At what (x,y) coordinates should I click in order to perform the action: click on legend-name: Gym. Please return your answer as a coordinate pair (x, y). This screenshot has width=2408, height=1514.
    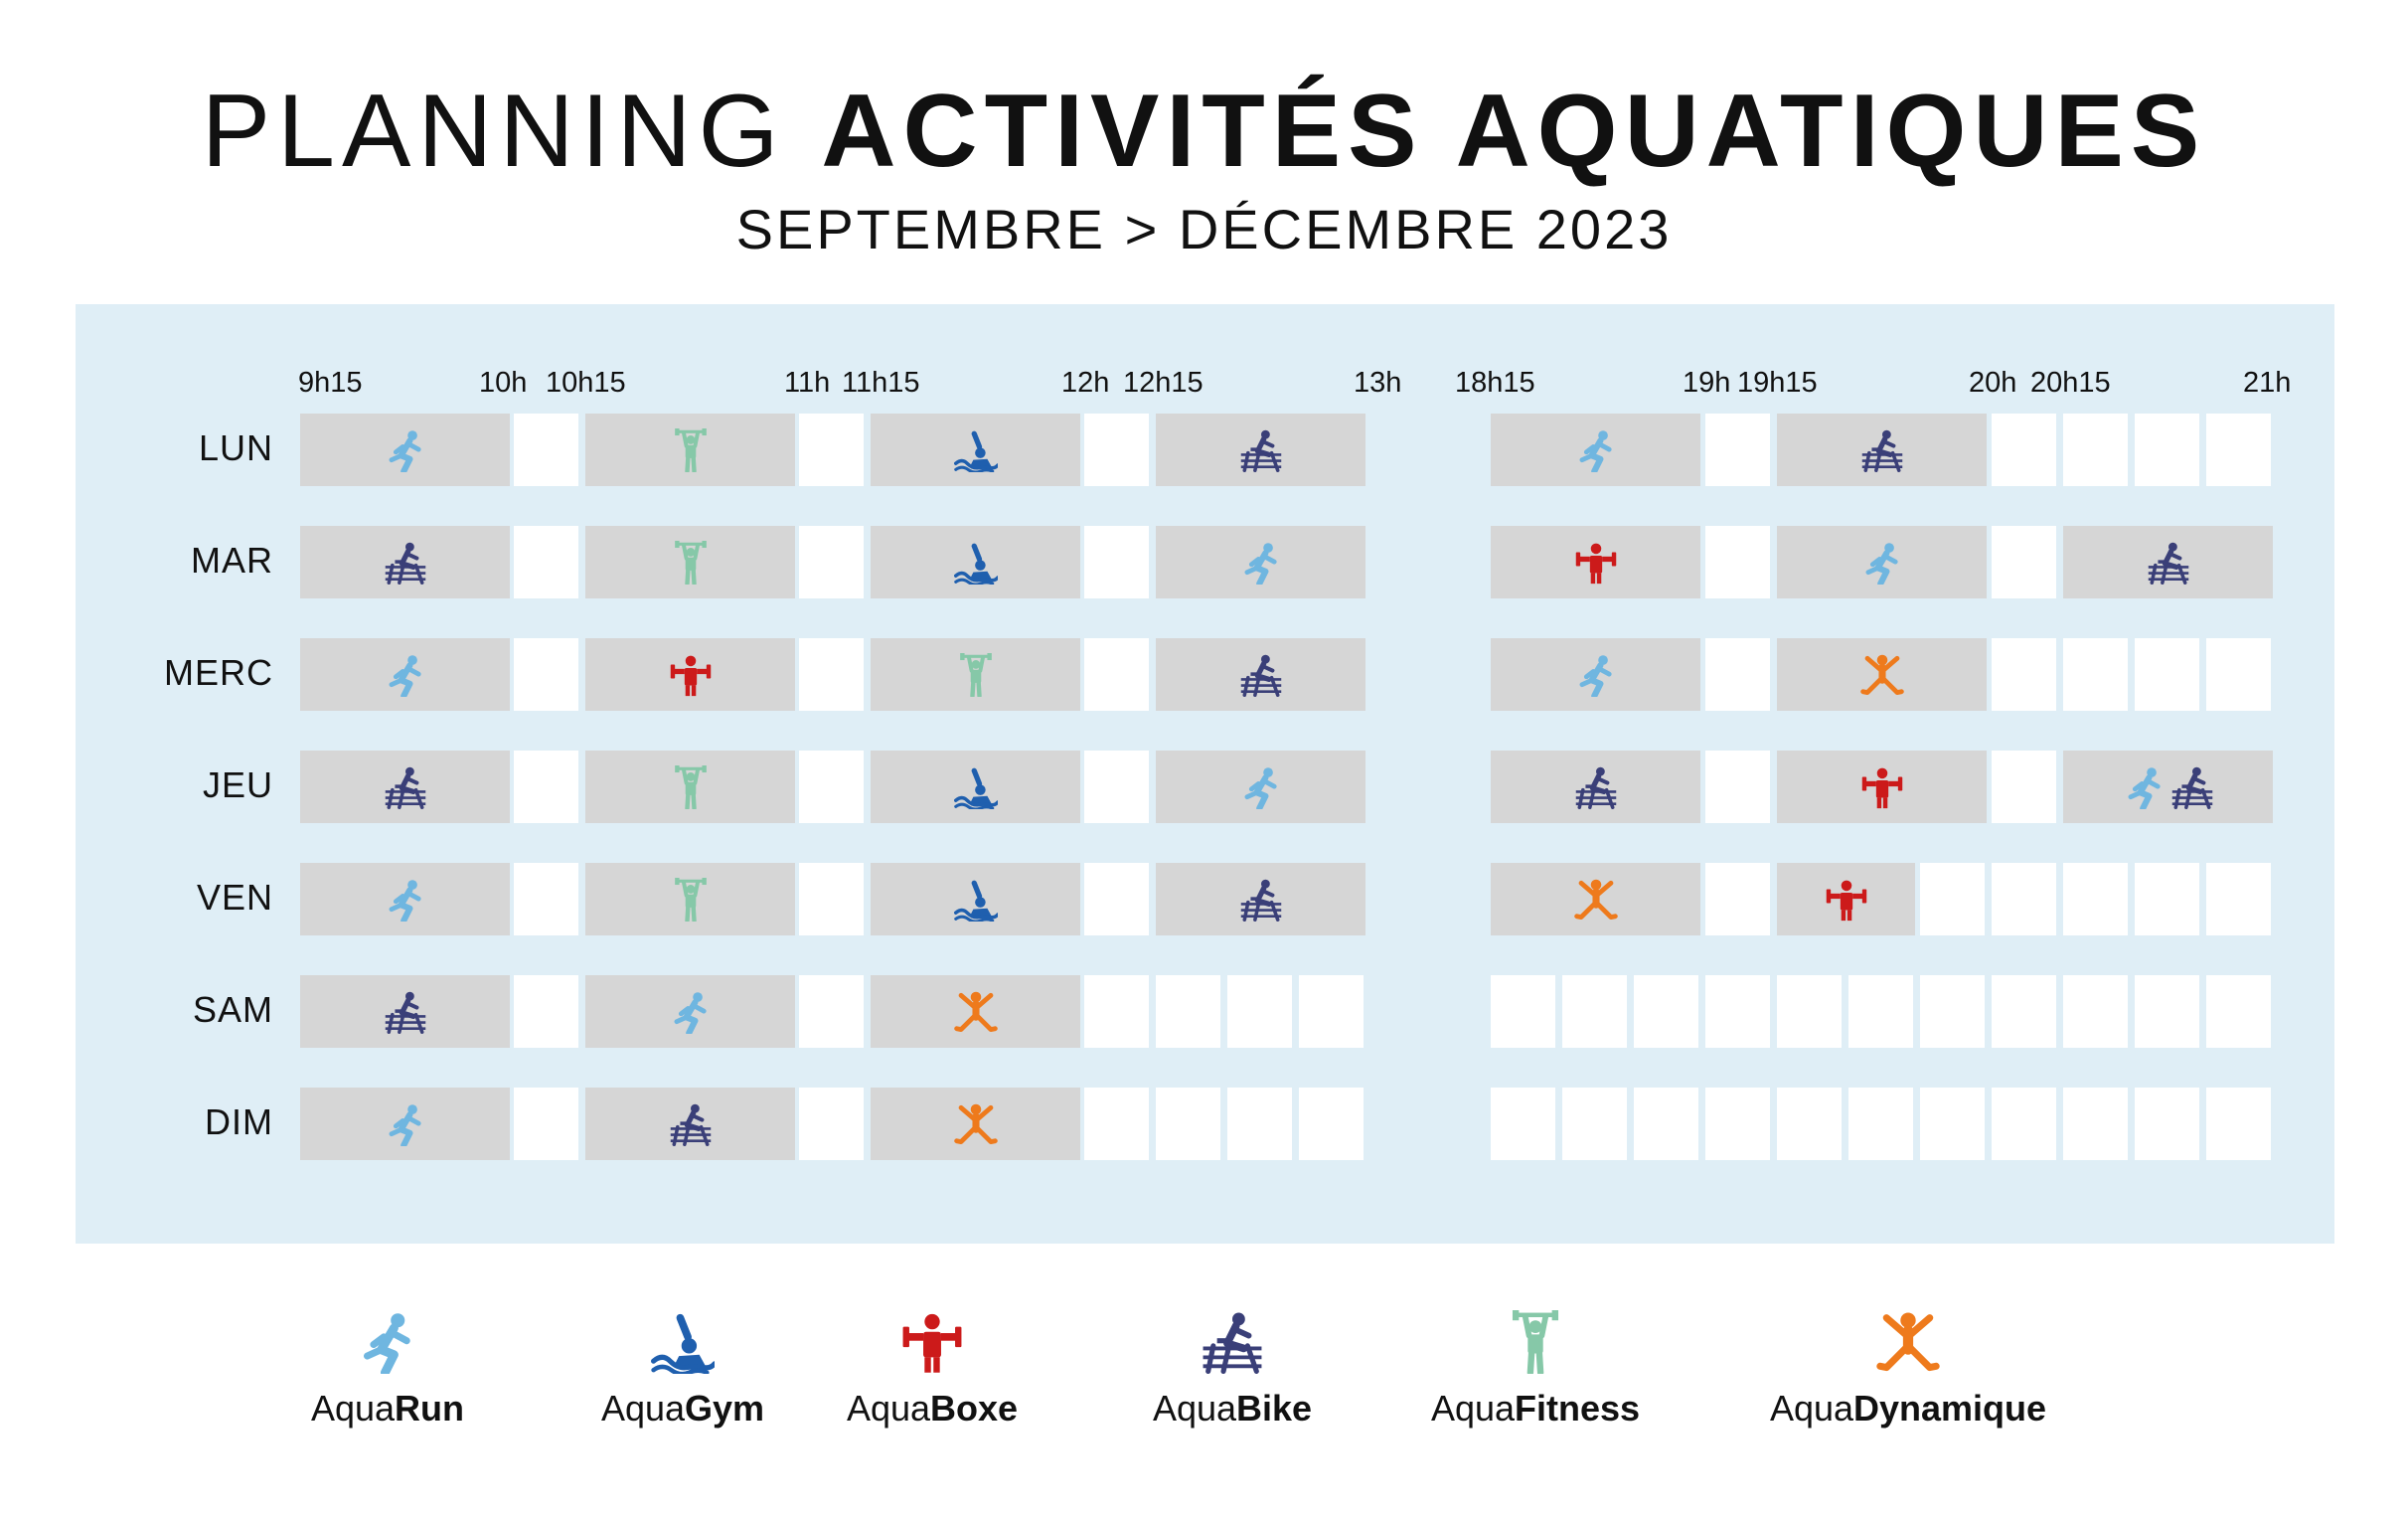
    Looking at the image, I should click on (725, 1408).